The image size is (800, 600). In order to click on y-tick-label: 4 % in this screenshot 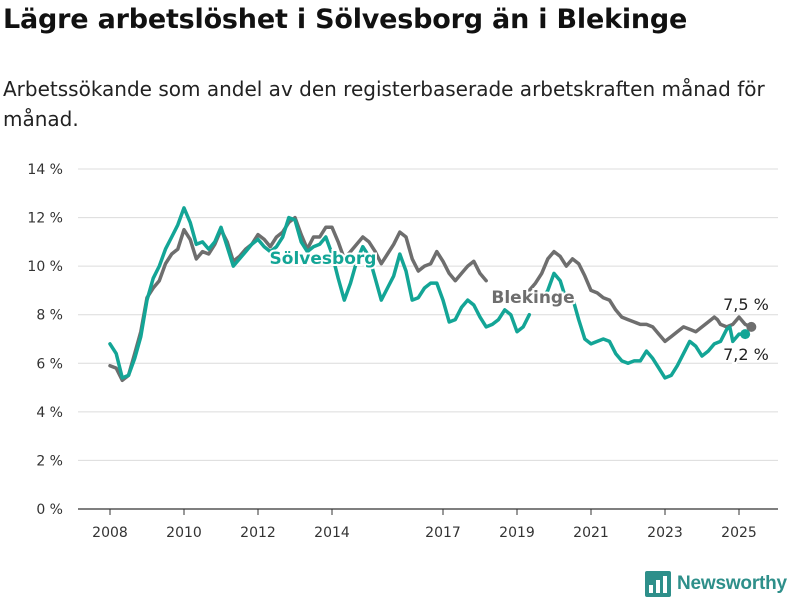, I will do `click(49, 413)`.